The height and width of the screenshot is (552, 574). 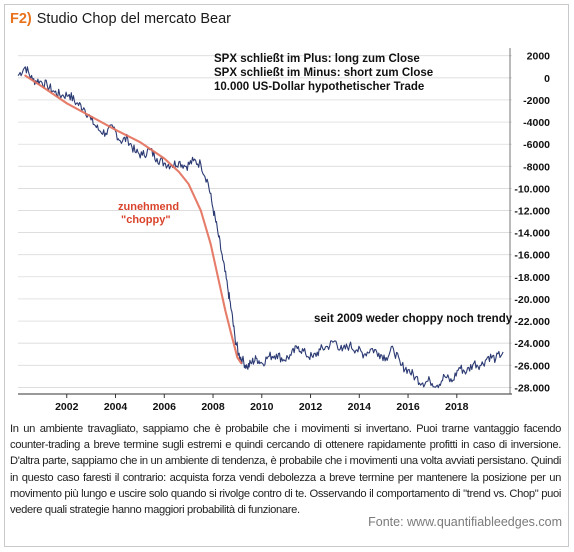 I want to click on y-tick-label: -14.000, so click(x=532, y=234).